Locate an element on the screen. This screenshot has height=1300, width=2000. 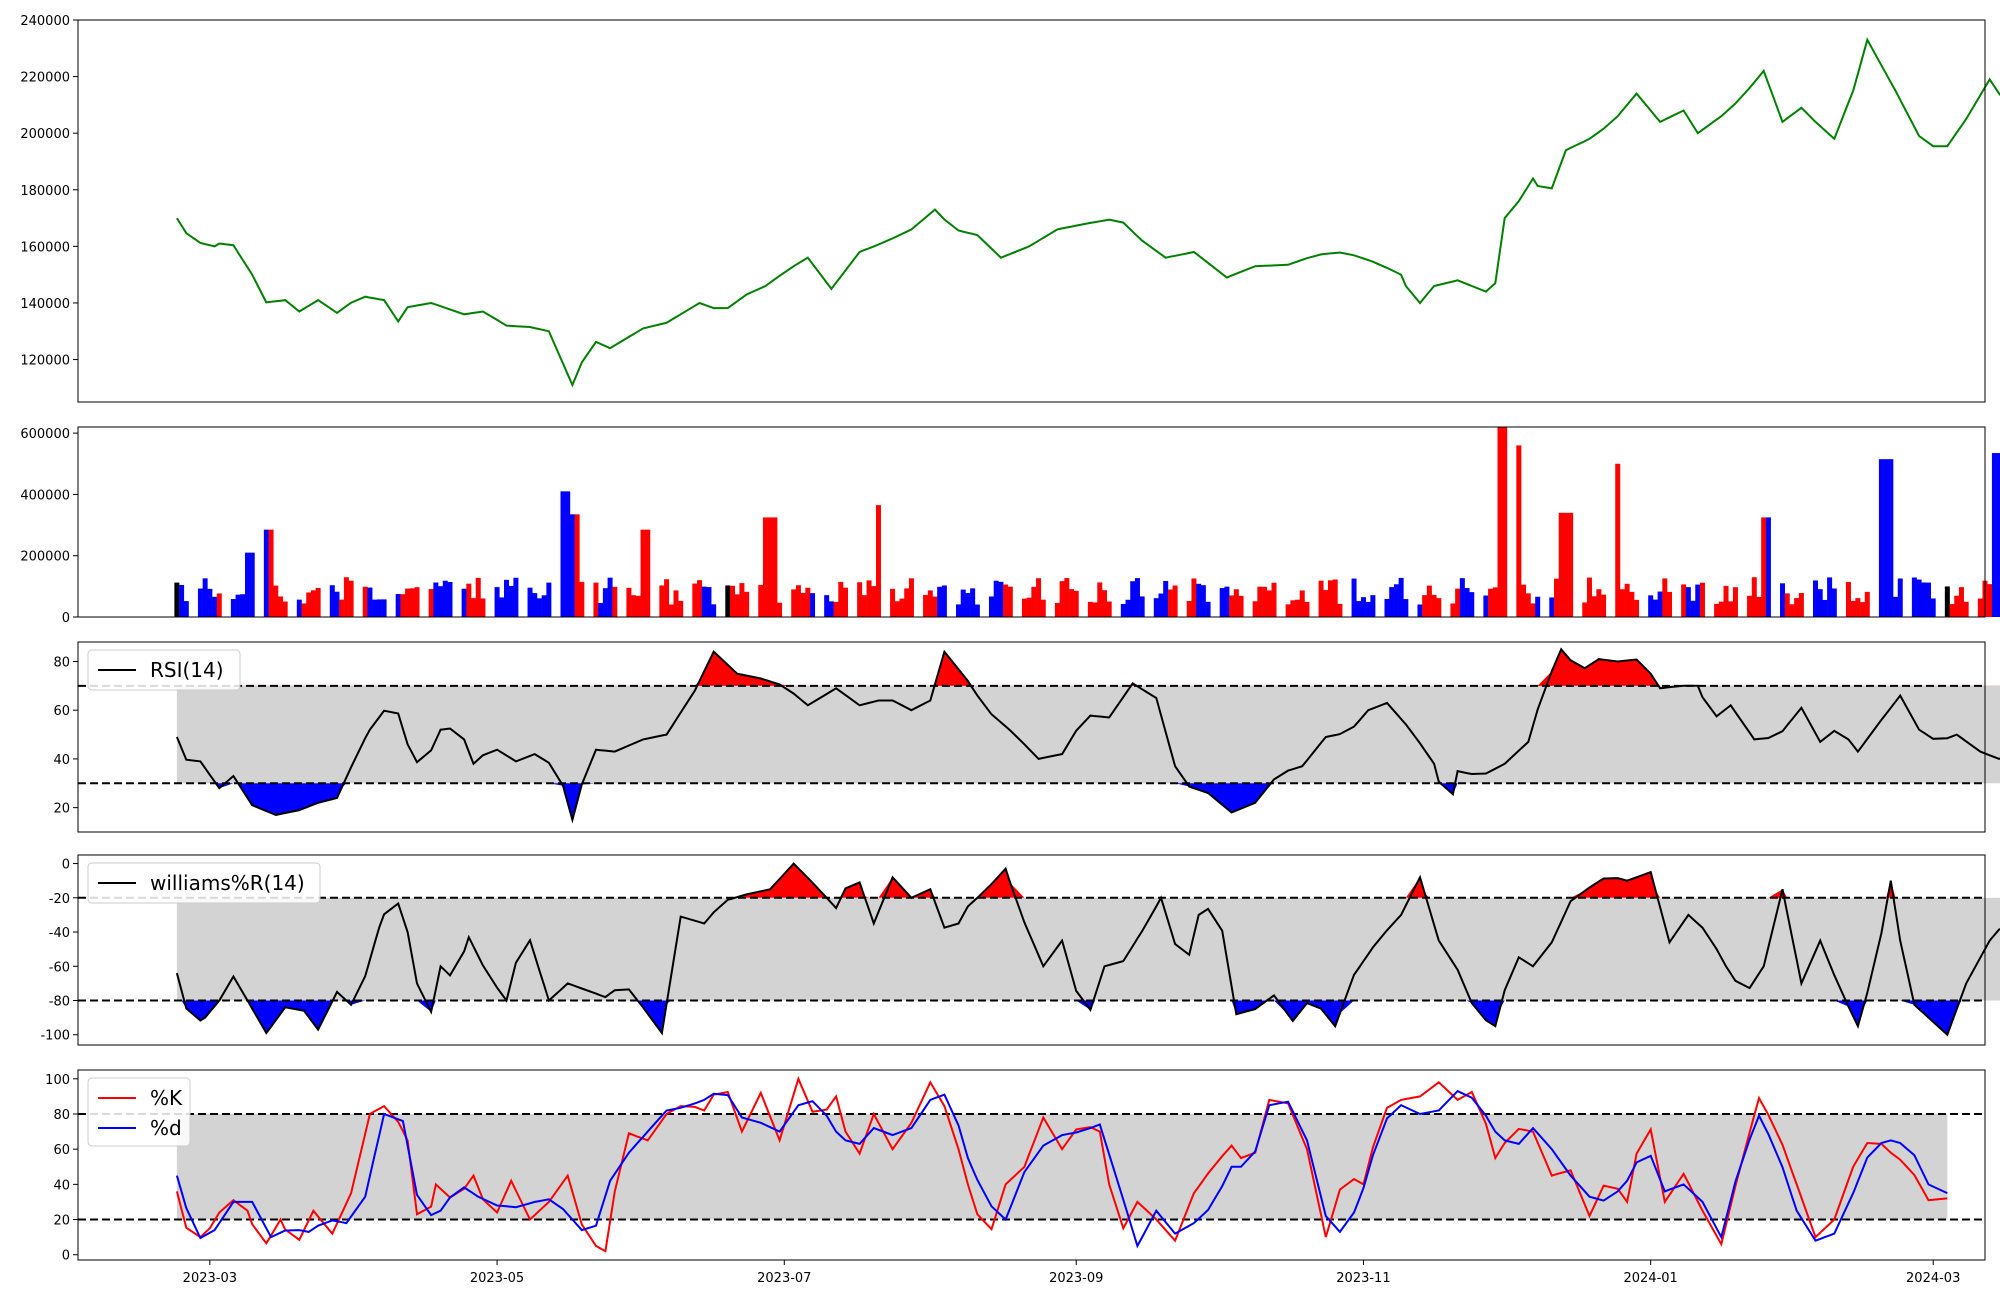
x-tick-label: 2023-09 is located at coordinates (1076, 1278).